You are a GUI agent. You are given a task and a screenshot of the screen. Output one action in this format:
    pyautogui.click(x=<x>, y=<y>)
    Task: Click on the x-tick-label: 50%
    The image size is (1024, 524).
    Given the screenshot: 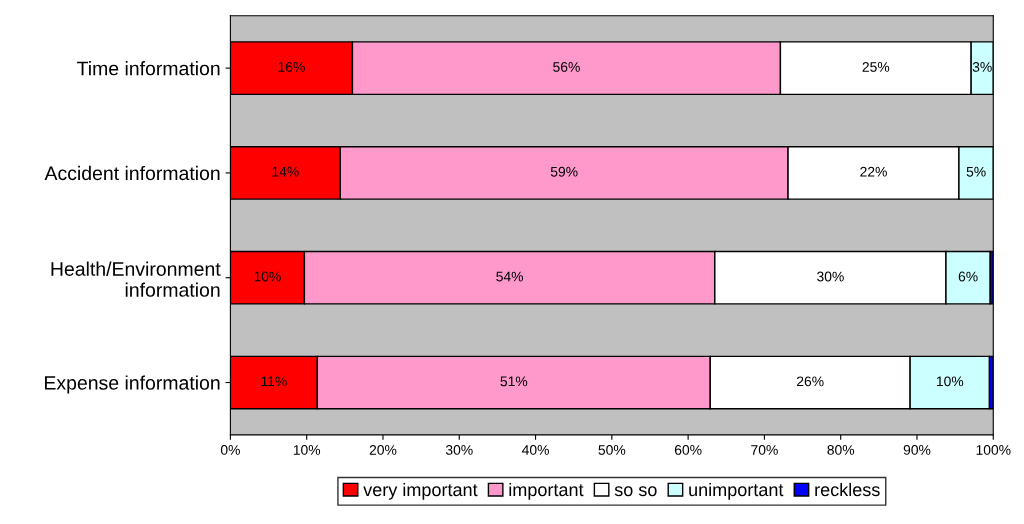 What is the action you would take?
    pyautogui.click(x=612, y=450)
    